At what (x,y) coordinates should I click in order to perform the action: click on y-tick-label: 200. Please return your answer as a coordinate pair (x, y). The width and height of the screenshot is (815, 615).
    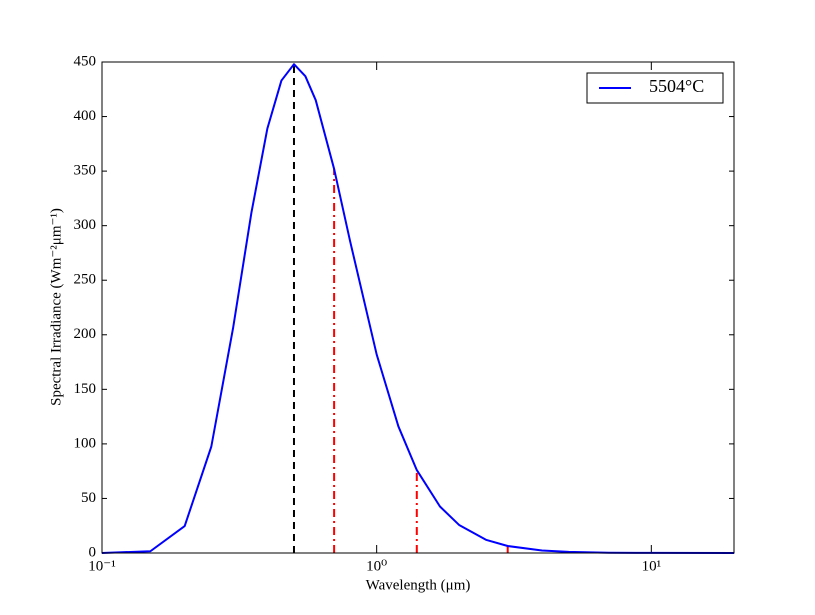
    Looking at the image, I should click on (85, 334).